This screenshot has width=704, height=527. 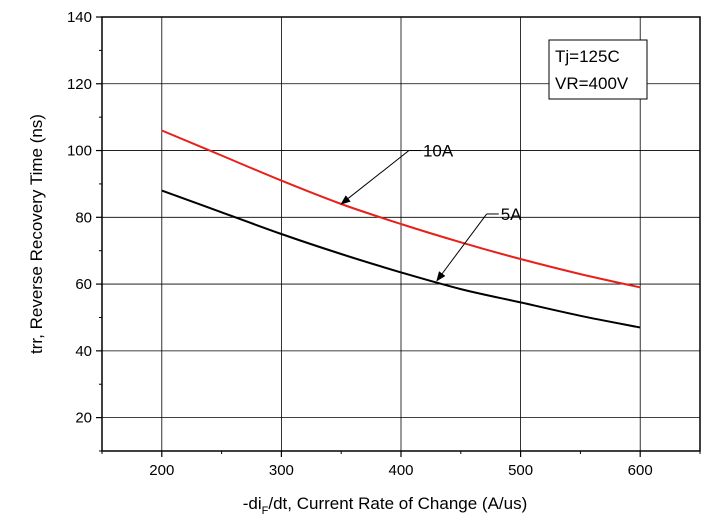 I want to click on y-tick-label: 60, so click(x=83, y=284).